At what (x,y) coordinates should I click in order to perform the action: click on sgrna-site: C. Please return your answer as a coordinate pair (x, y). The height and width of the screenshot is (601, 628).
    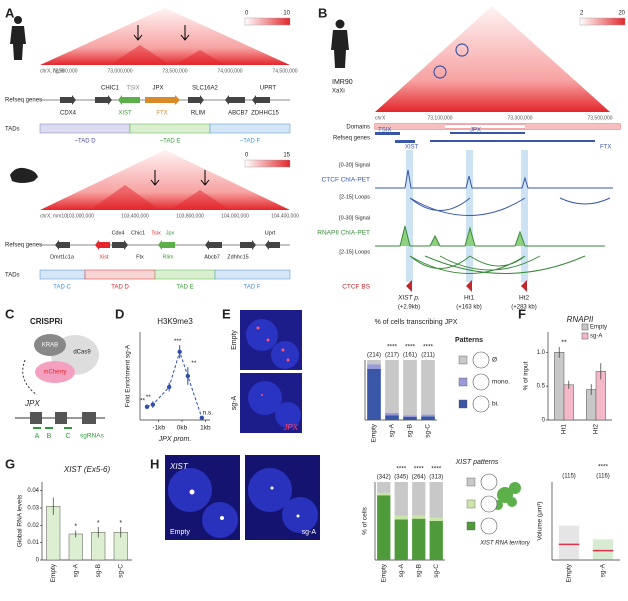
    Looking at the image, I should click on (67, 436).